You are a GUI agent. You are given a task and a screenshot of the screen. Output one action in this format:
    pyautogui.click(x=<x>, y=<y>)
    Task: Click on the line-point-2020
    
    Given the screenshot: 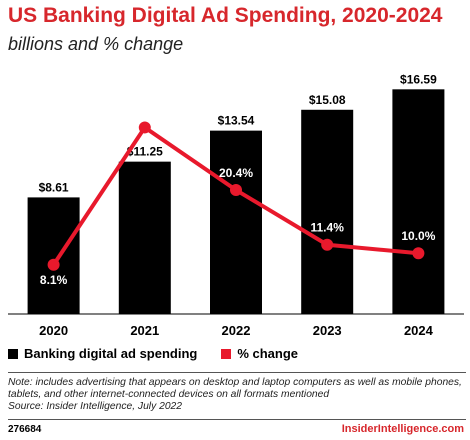 What is the action you would take?
    pyautogui.click(x=53, y=264)
    